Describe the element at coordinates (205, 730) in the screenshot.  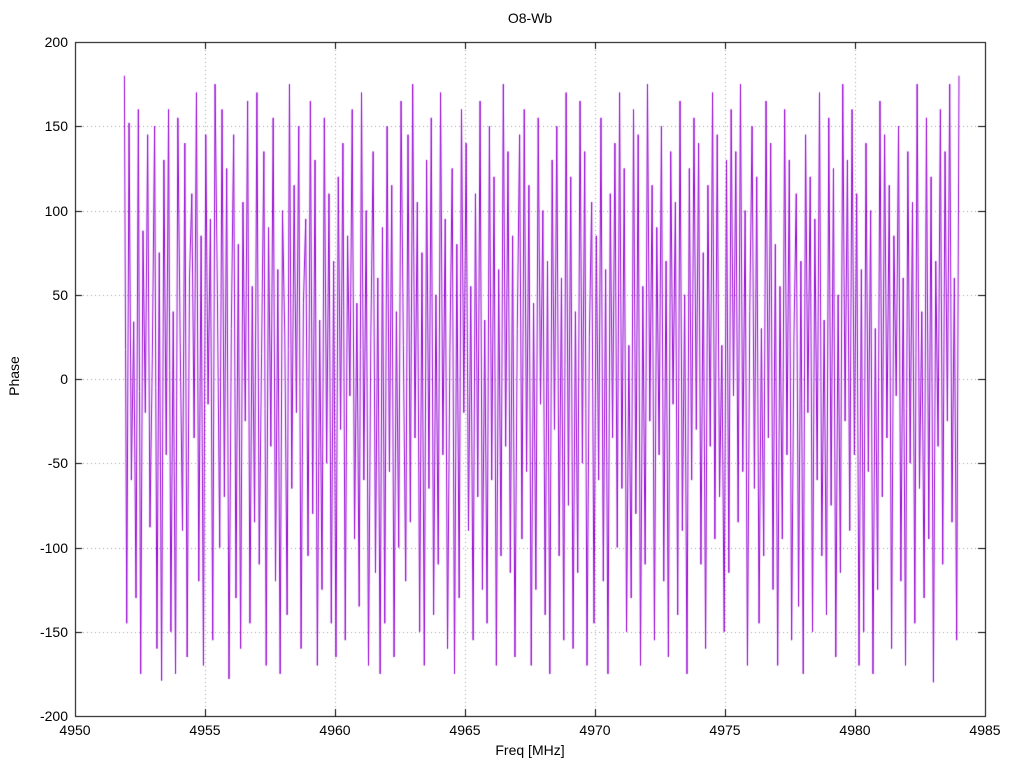
I see `x-tick-label: 4955` at that location.